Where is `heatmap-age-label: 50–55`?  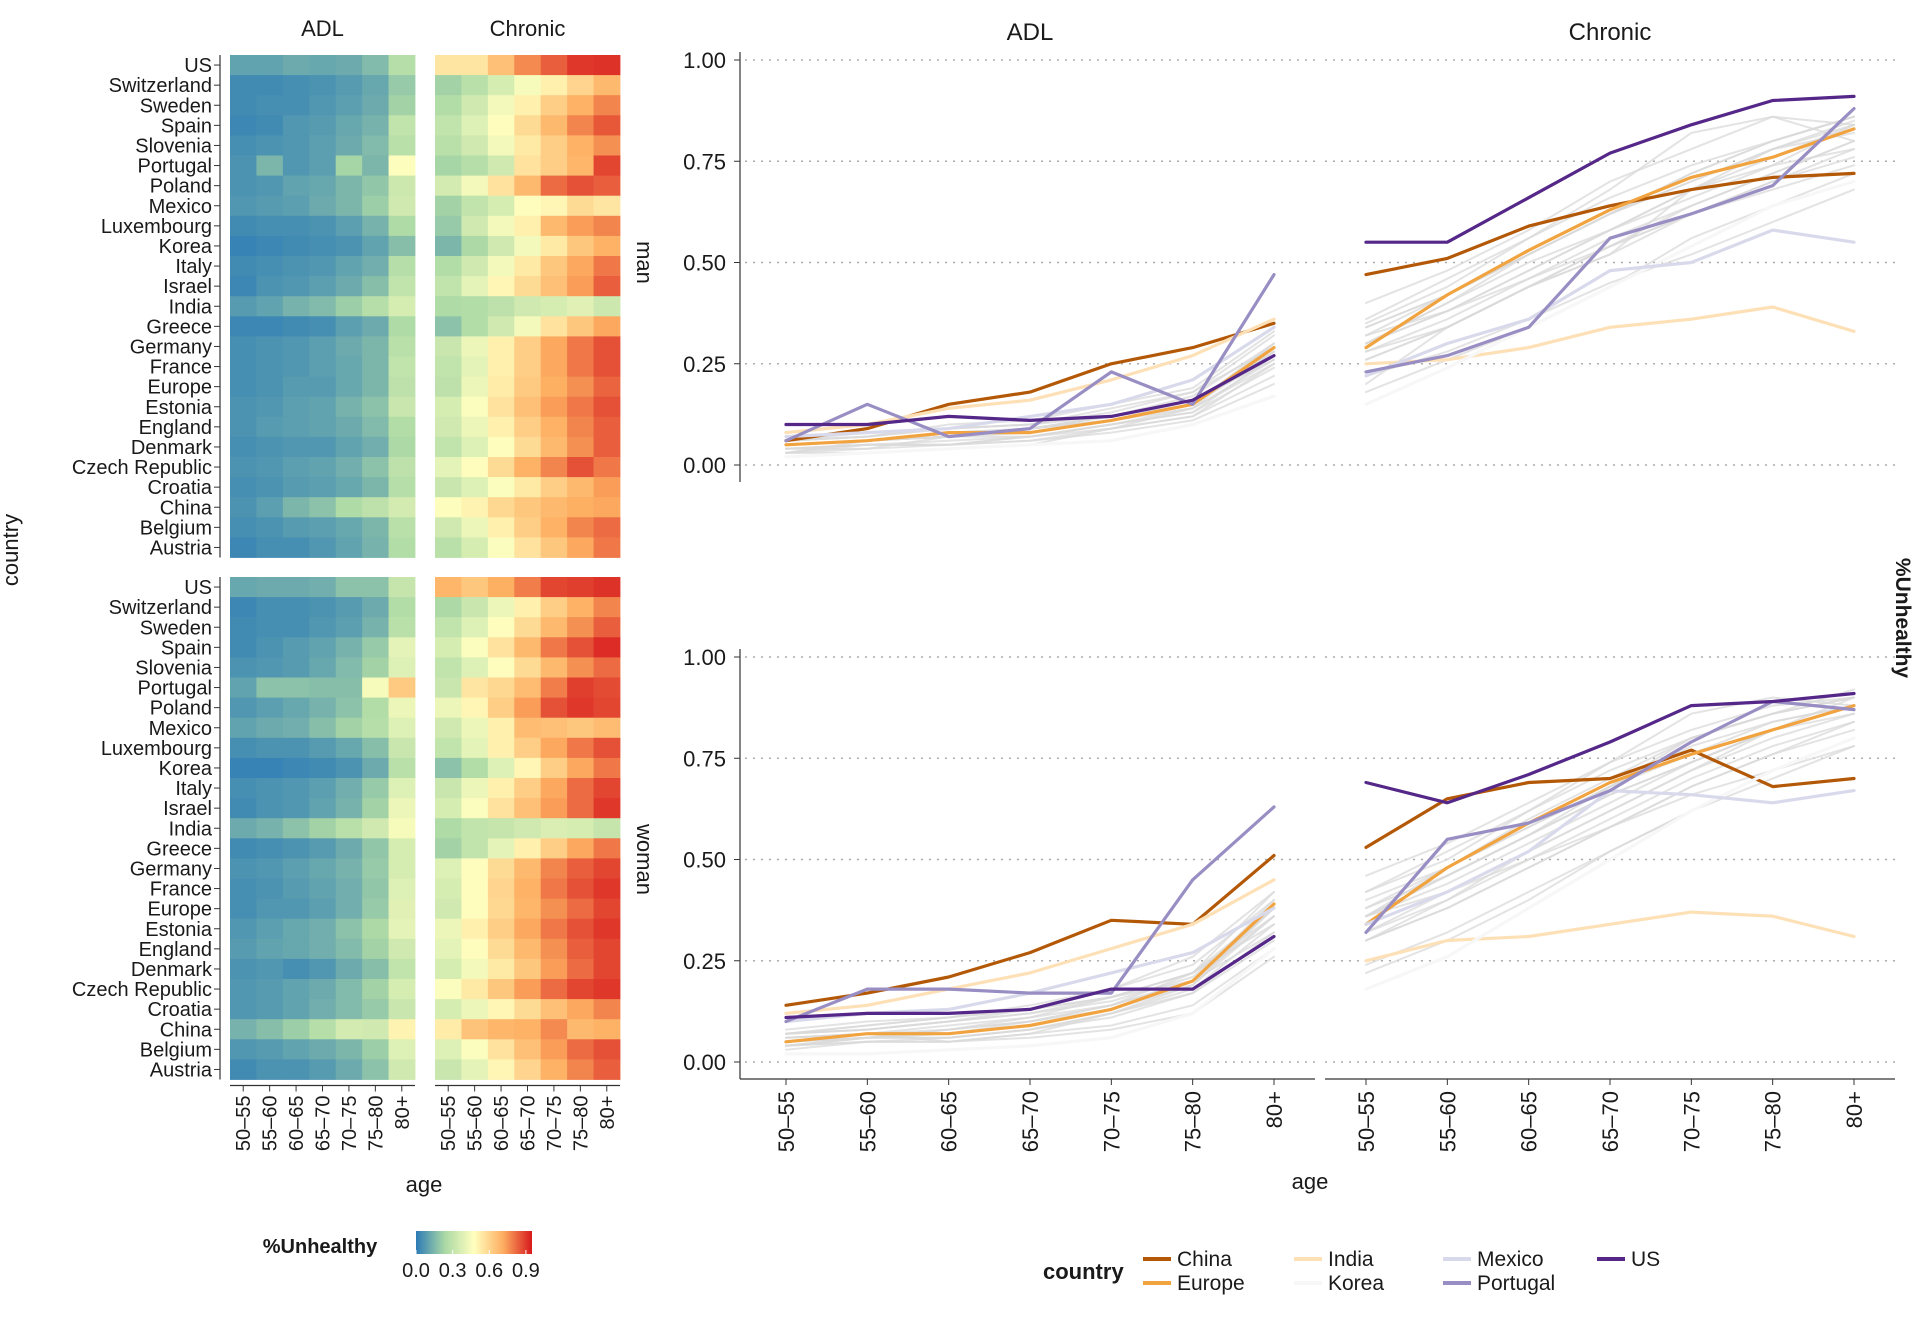 heatmap-age-label: 50–55 is located at coordinates (449, 1124).